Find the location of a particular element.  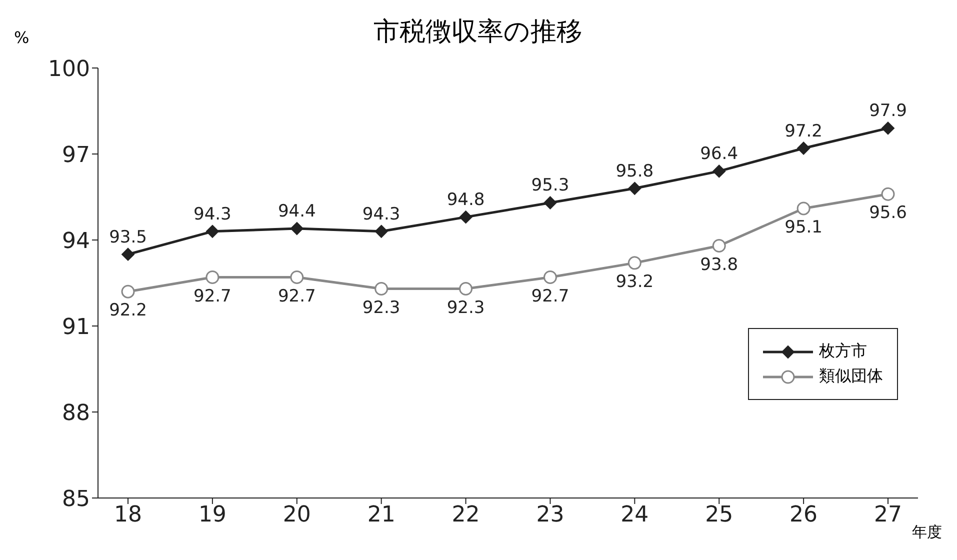

x-tick-label: 18 is located at coordinates (128, 515).